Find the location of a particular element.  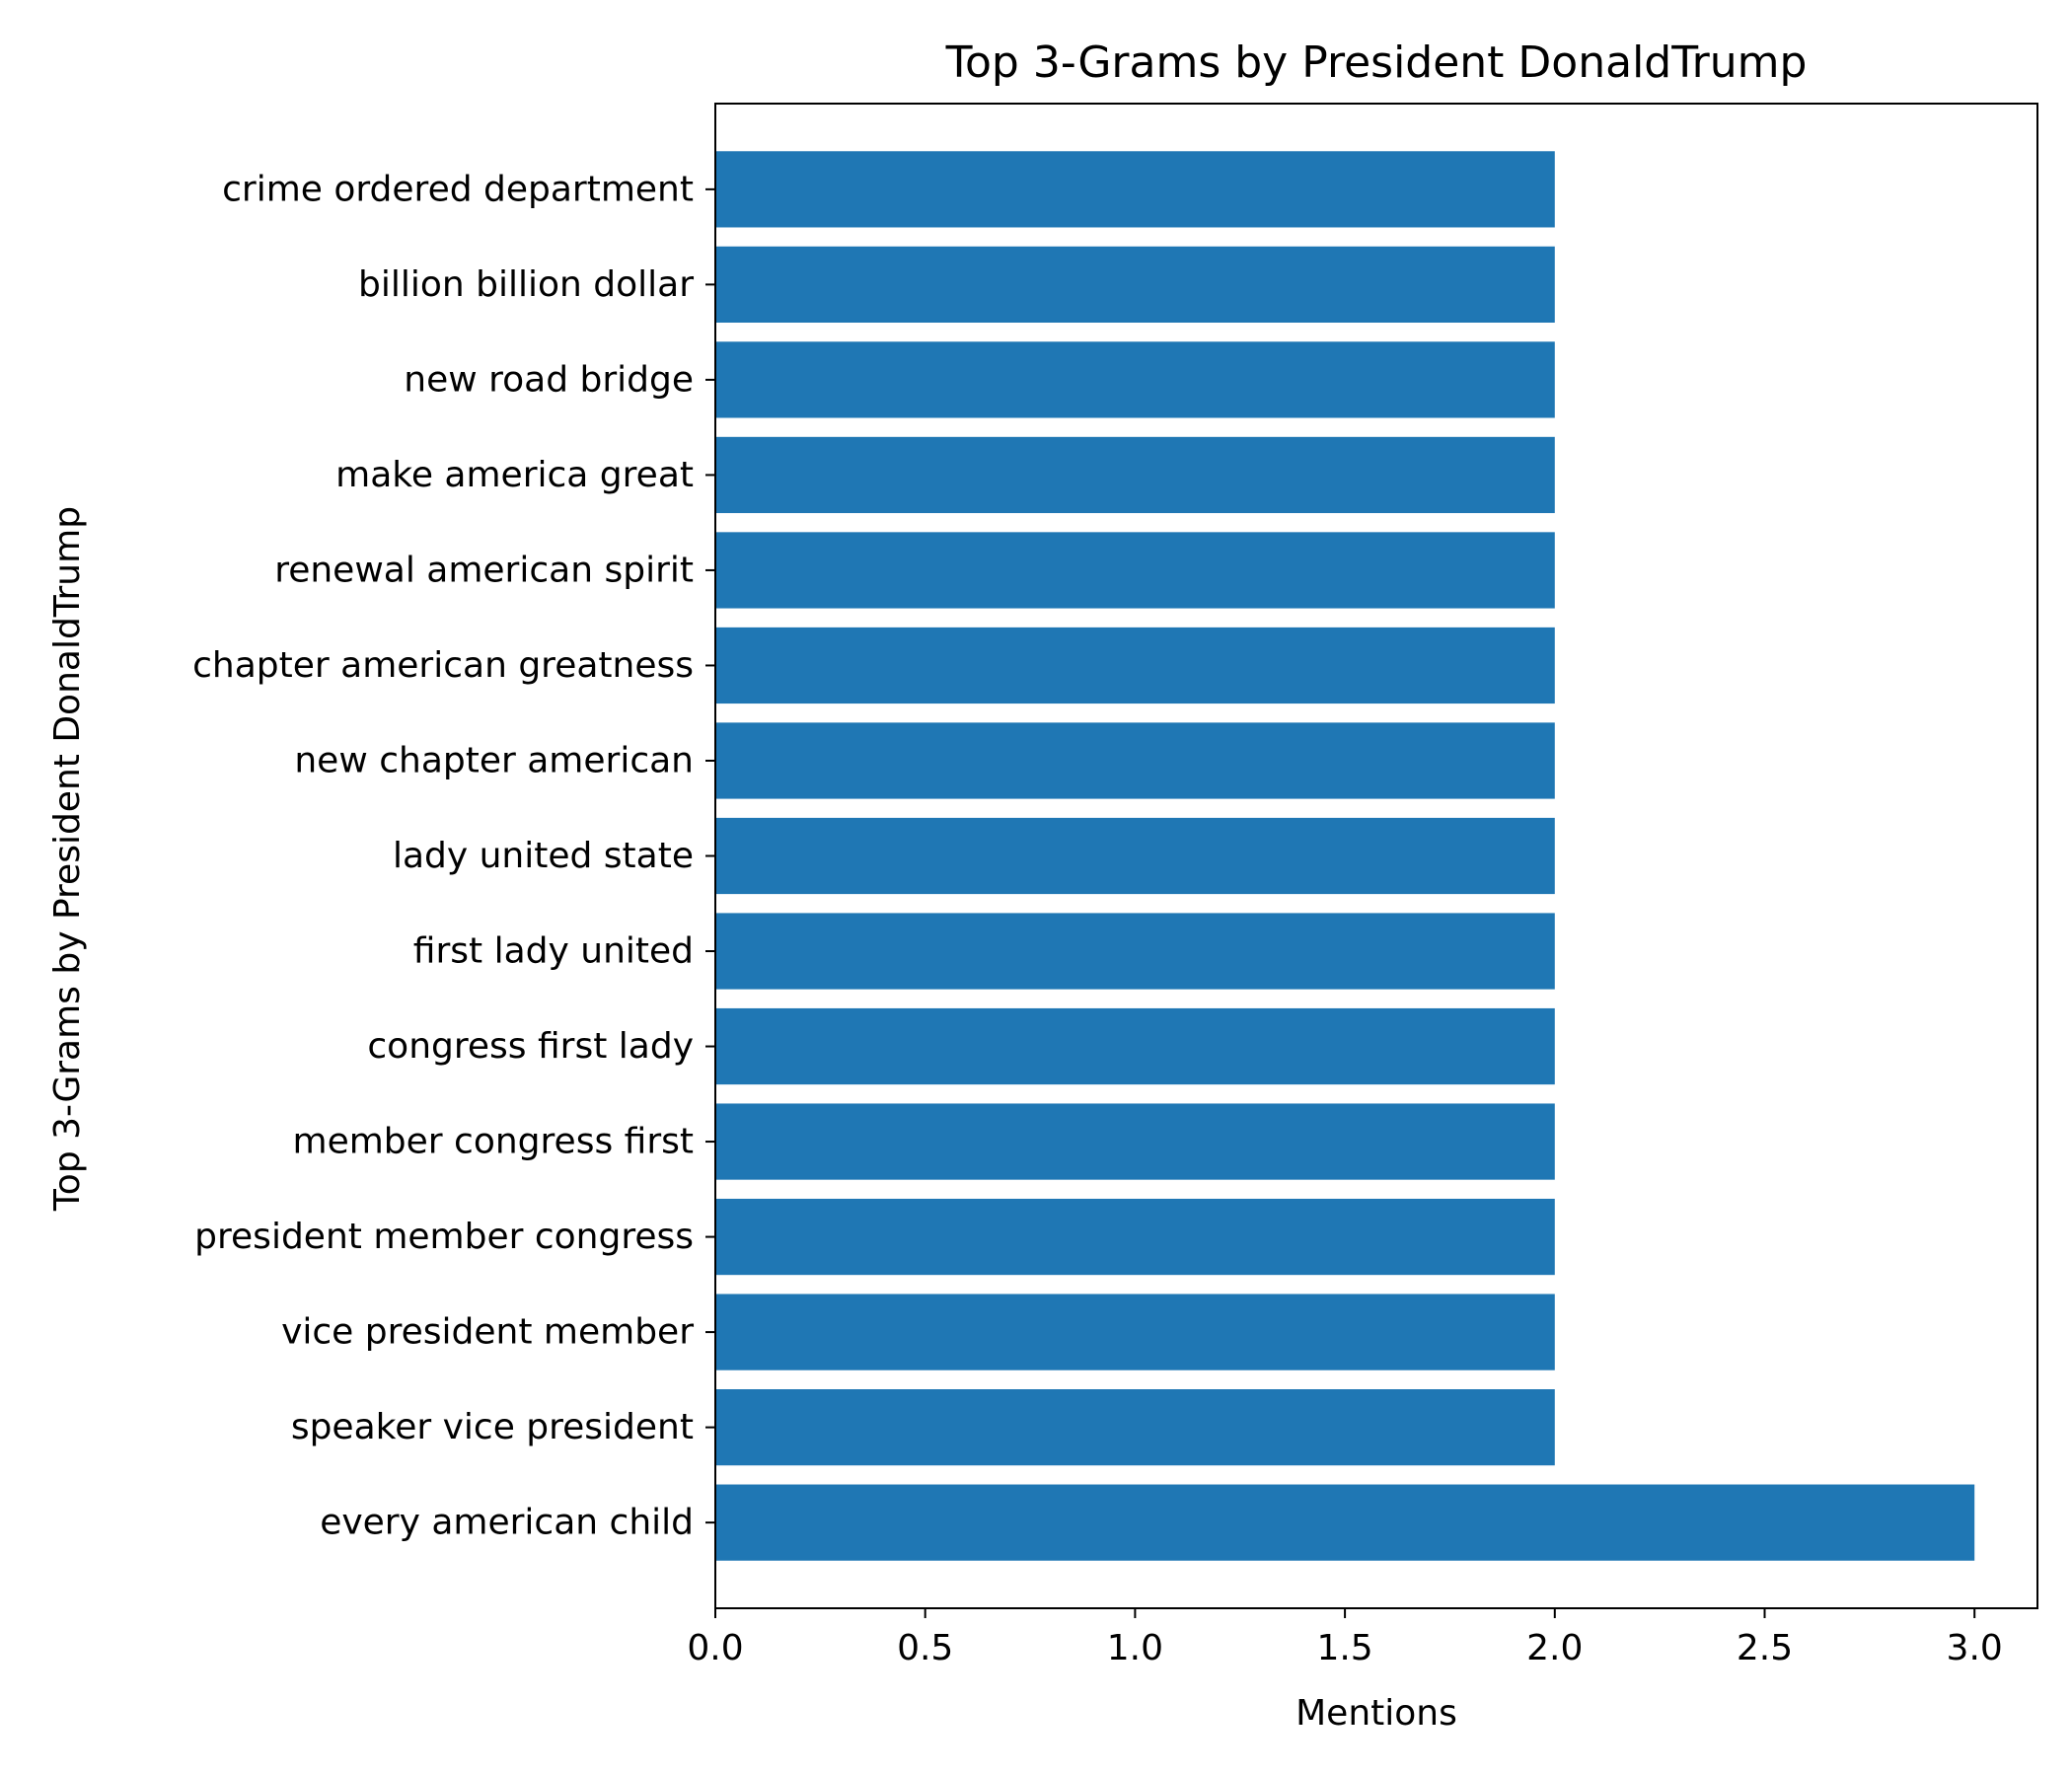

x-tick-label: 2.5 is located at coordinates (1765, 1648).